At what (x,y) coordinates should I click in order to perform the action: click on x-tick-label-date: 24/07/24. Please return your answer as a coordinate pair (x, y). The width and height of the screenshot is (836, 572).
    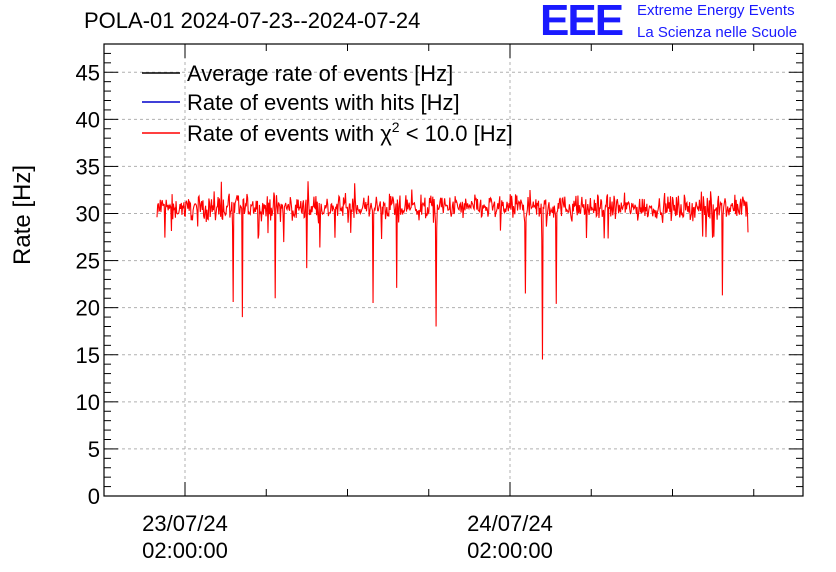
    Looking at the image, I should click on (510, 523).